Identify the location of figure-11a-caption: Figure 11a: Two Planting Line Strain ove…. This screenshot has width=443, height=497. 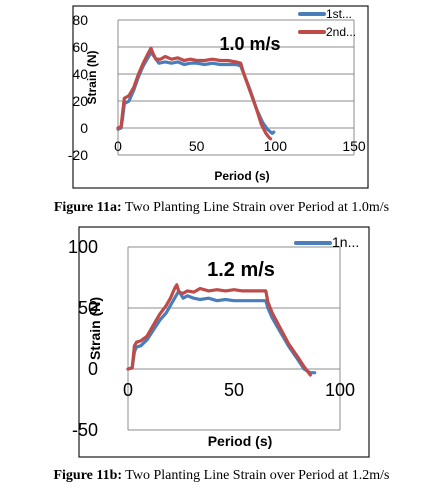
(221, 208).